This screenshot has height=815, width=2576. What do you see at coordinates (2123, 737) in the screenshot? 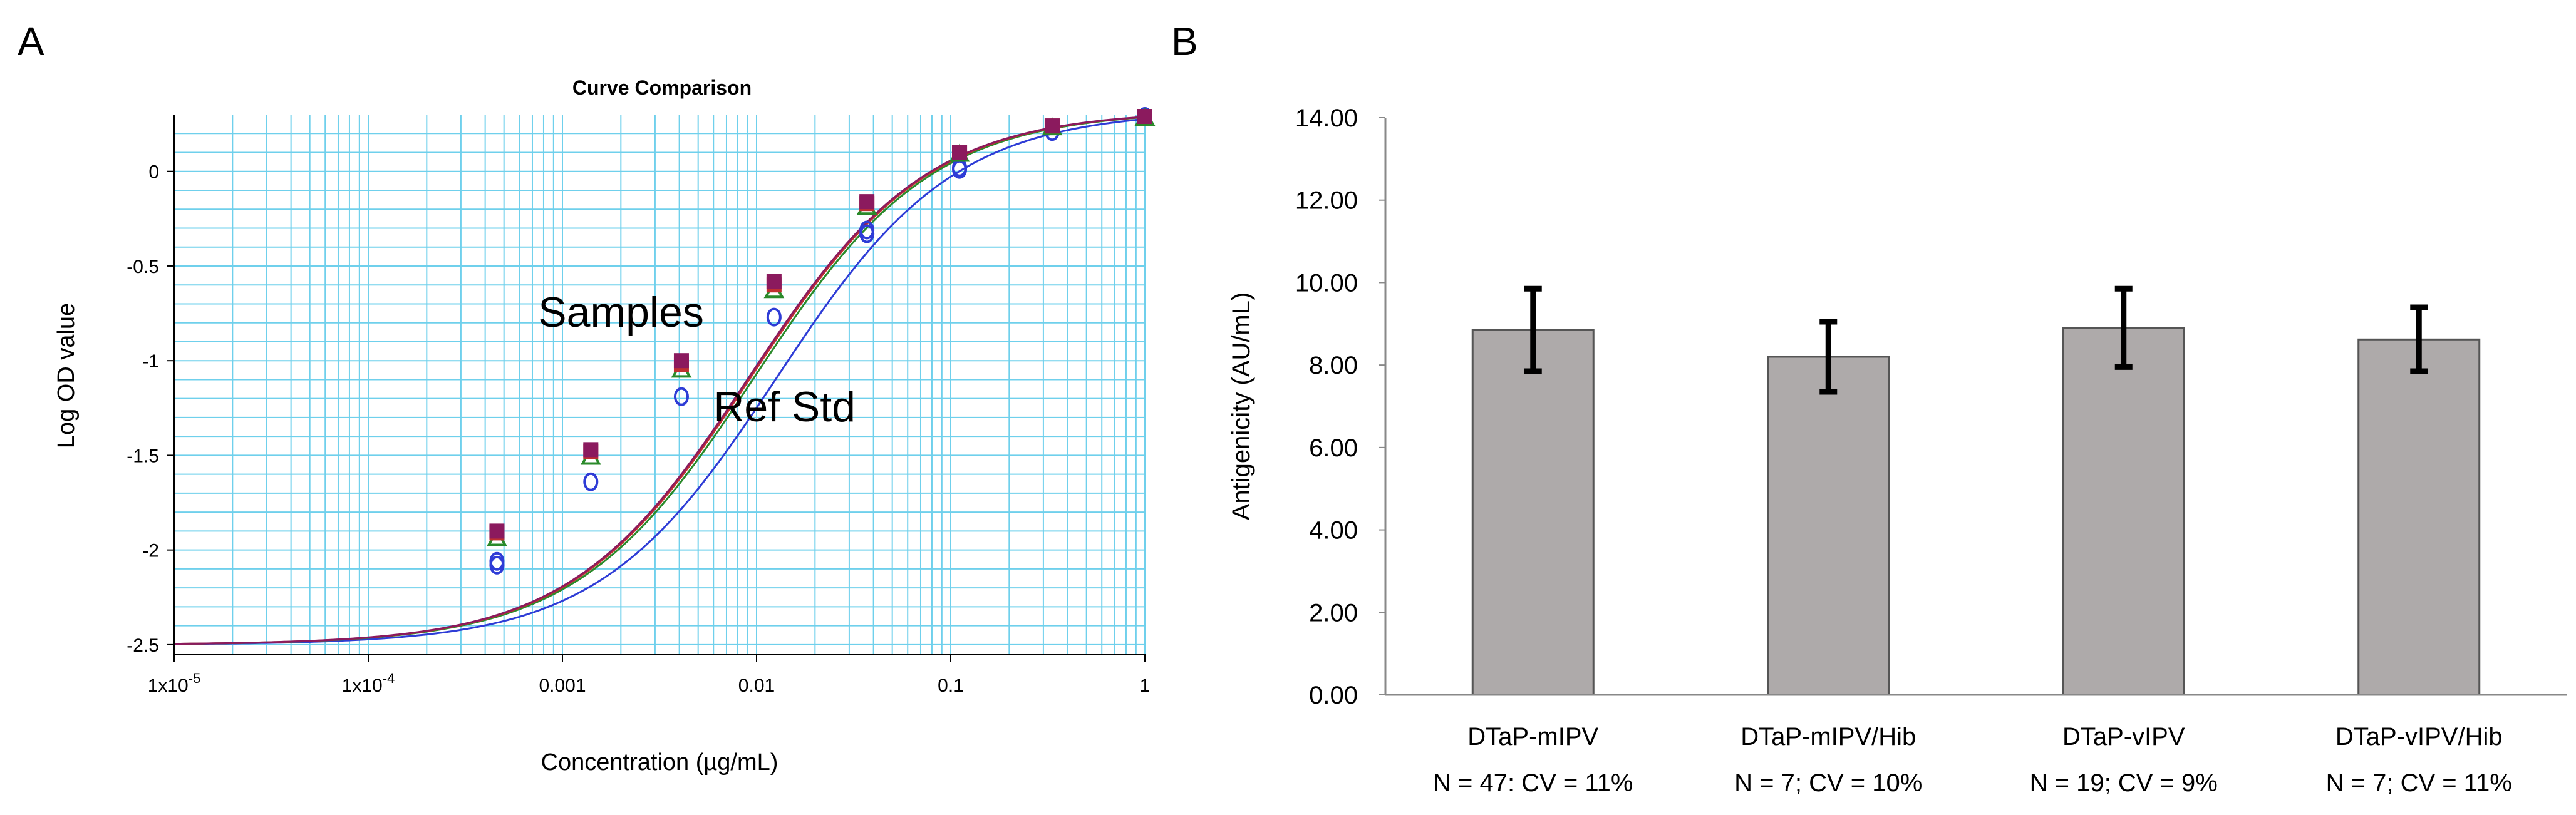
I see `chart-b-category-label: DTaP-vIPV` at bounding box center [2123, 737].